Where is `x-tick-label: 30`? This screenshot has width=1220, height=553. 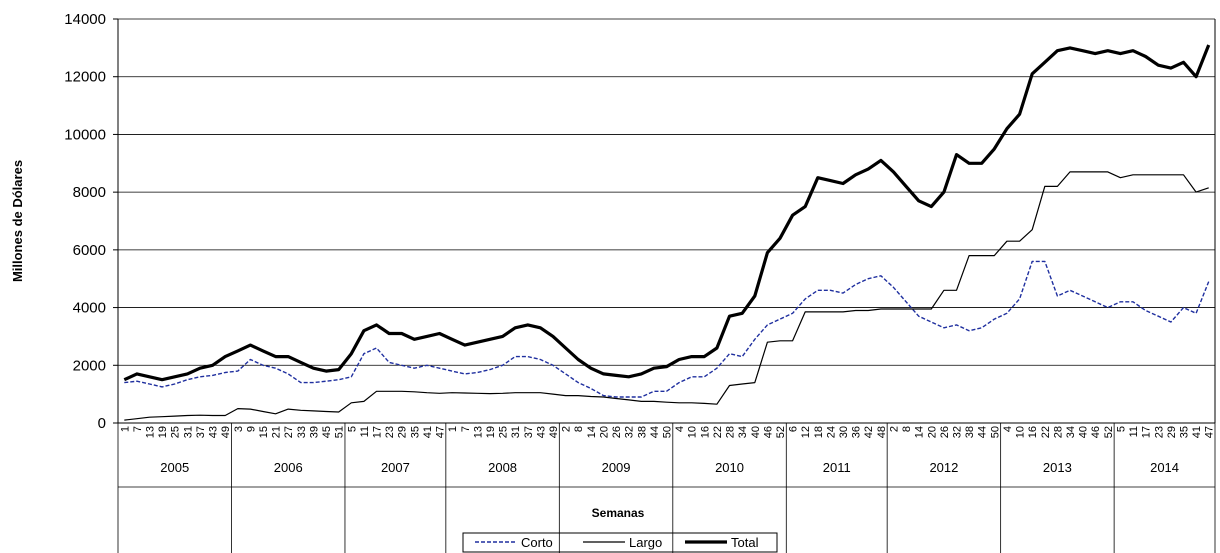
x-tick-label: 30 is located at coordinates (844, 432).